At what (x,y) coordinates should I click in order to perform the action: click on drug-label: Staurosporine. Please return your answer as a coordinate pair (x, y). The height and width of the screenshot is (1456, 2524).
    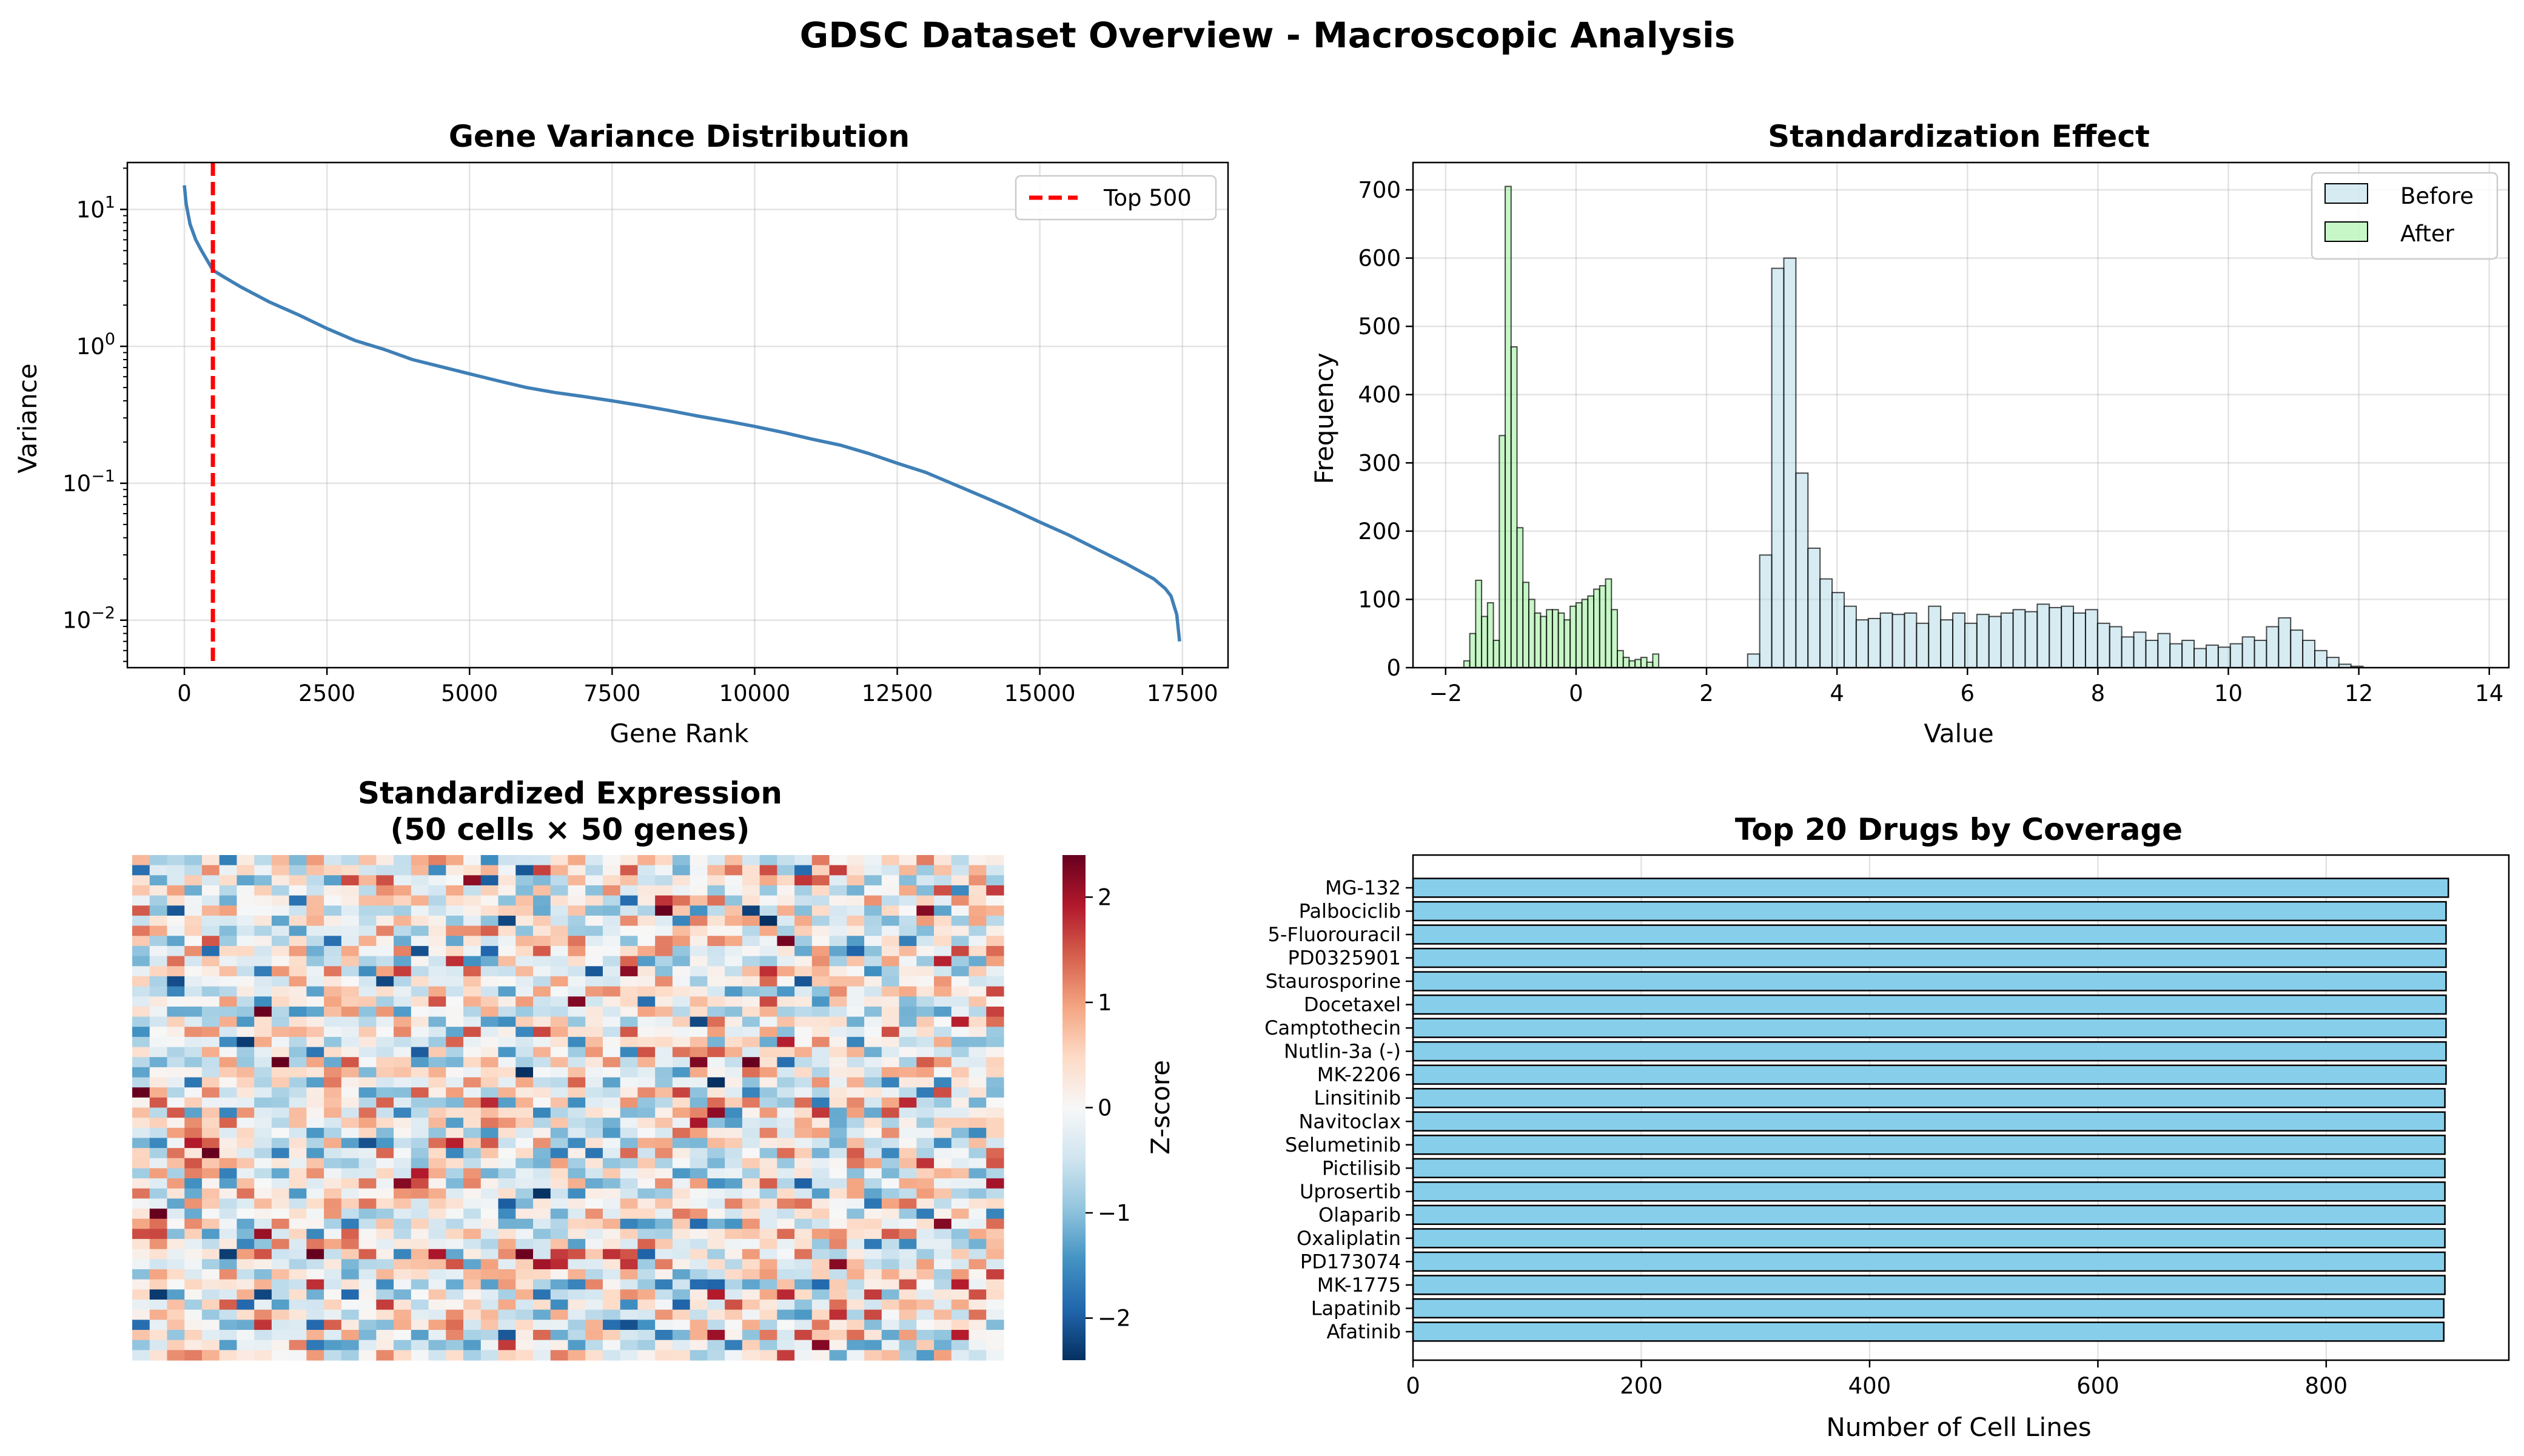
    Looking at the image, I should click on (1333, 982).